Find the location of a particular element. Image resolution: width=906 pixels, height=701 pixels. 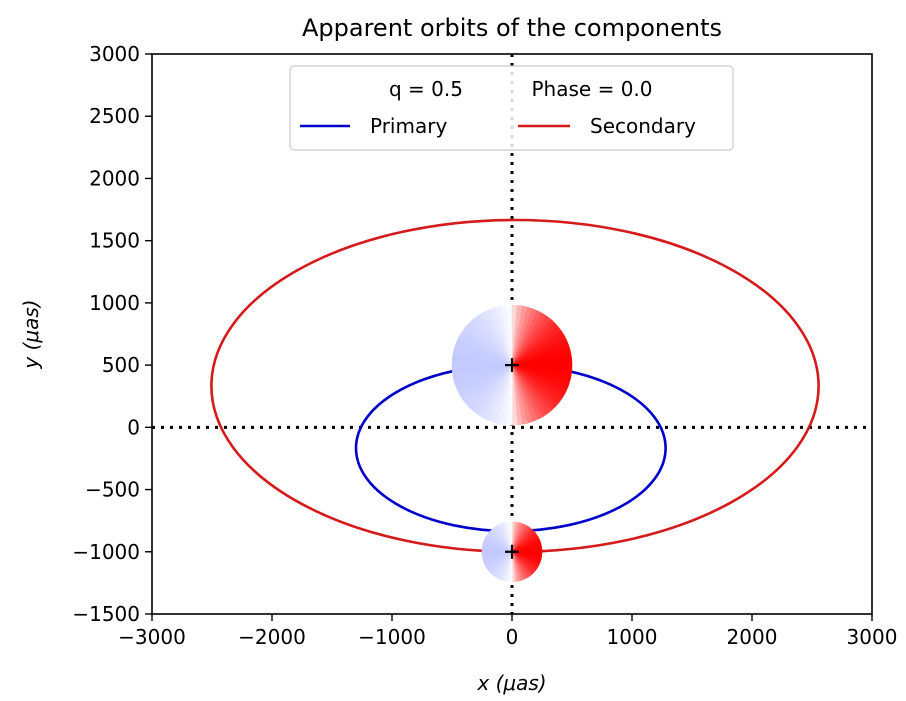

x-tick-label: 0 is located at coordinates (512, 637).